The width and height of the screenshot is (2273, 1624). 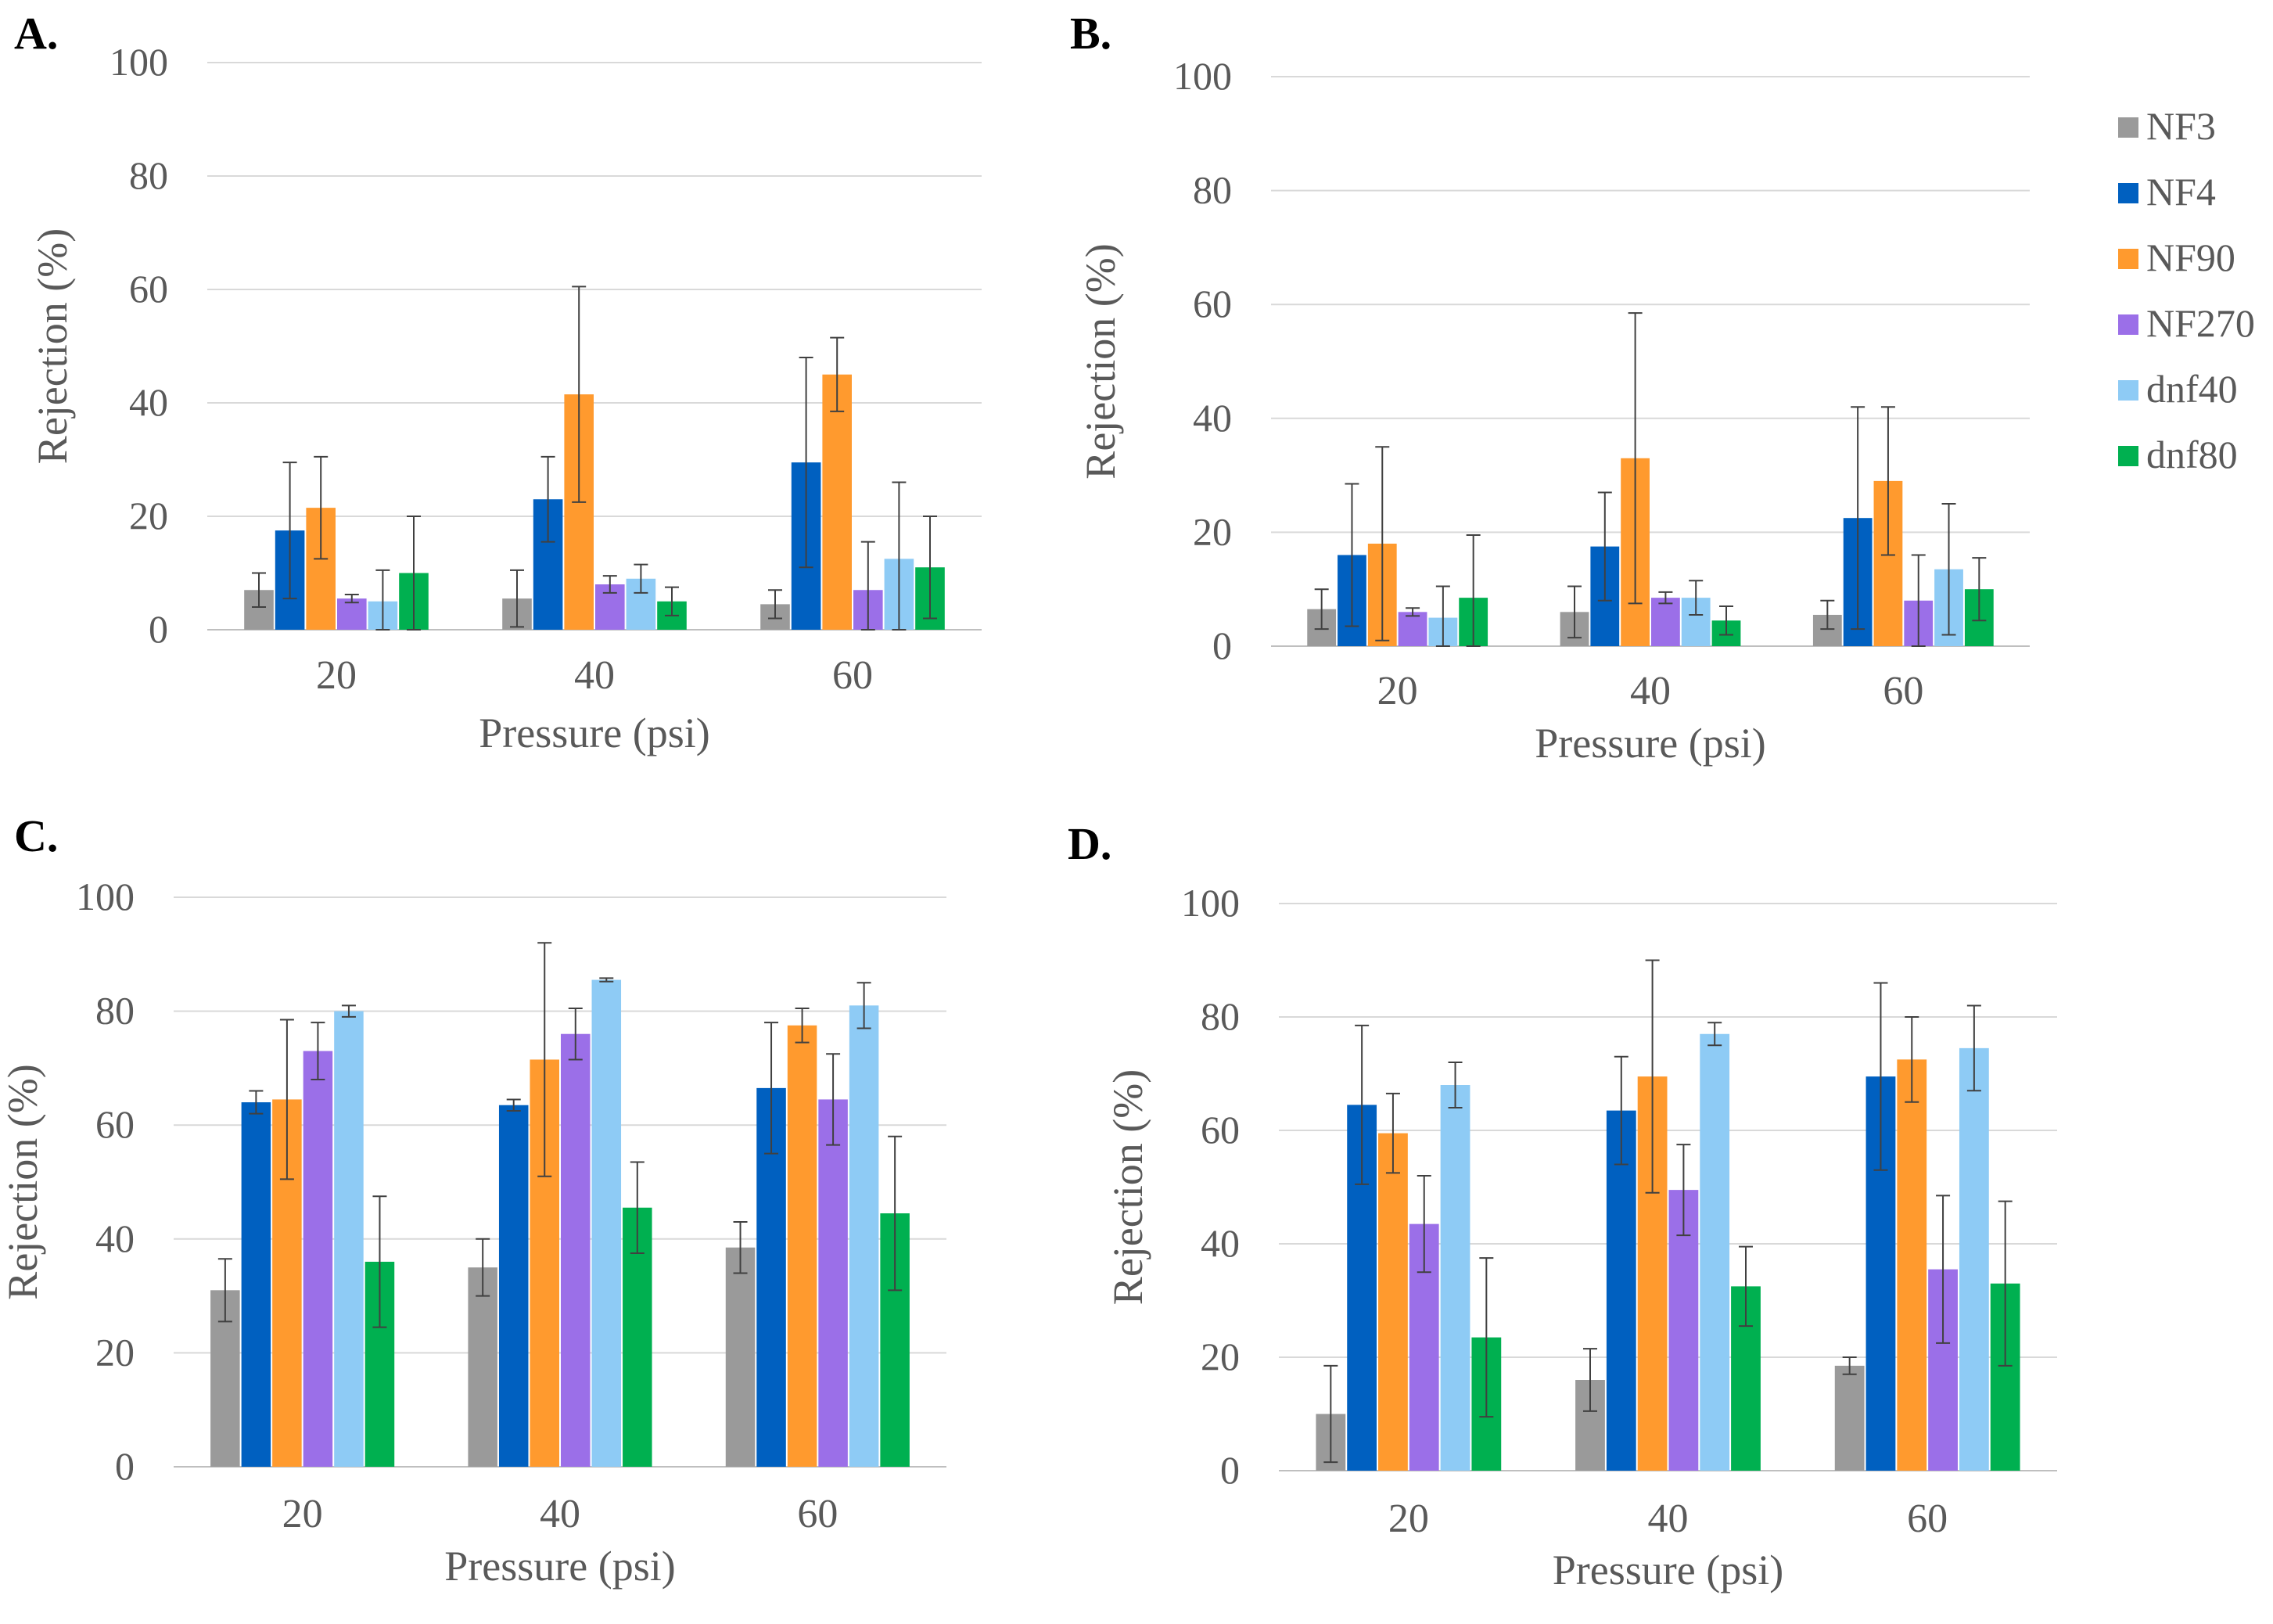 What do you see at coordinates (2190, 257) in the screenshot?
I see `legend-label: NF90` at bounding box center [2190, 257].